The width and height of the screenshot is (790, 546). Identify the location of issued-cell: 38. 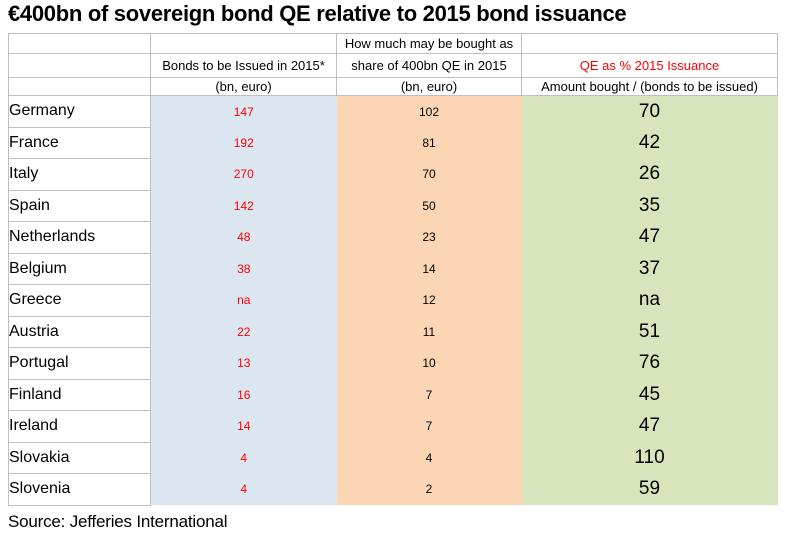
(243, 269).